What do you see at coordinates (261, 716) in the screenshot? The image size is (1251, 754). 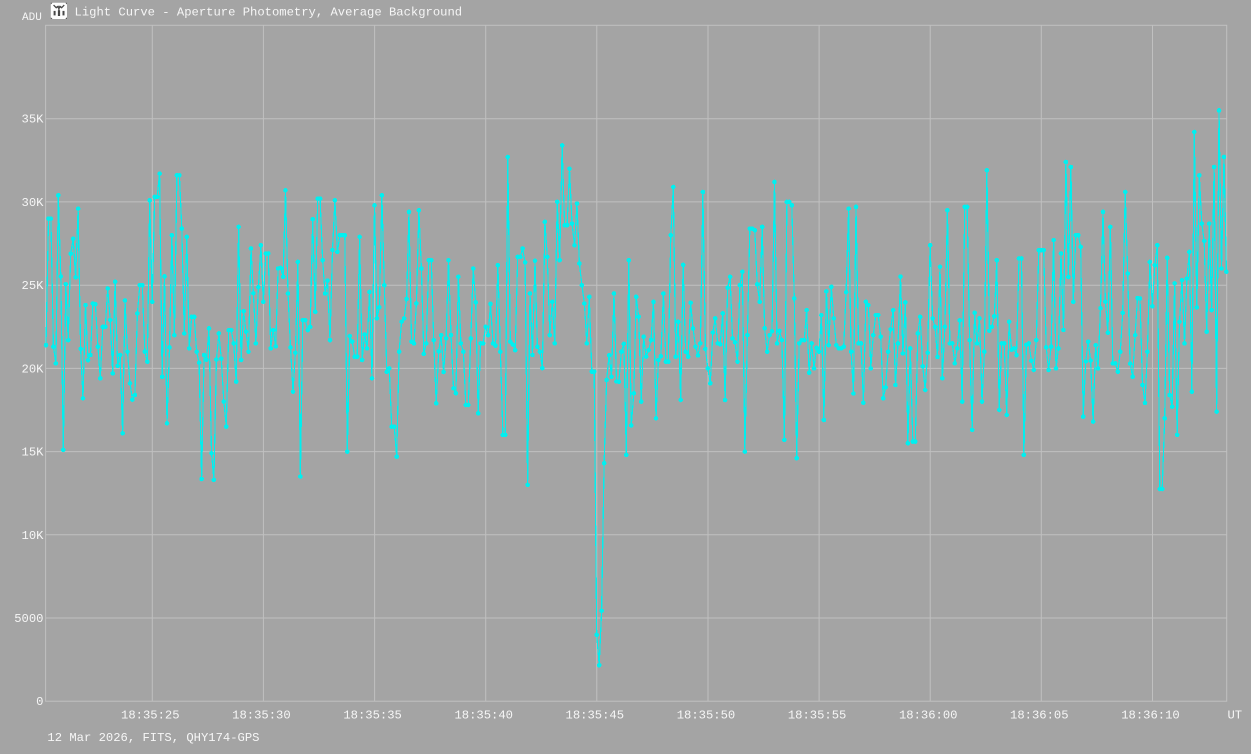 I see `svg-text: 18:35:30` at bounding box center [261, 716].